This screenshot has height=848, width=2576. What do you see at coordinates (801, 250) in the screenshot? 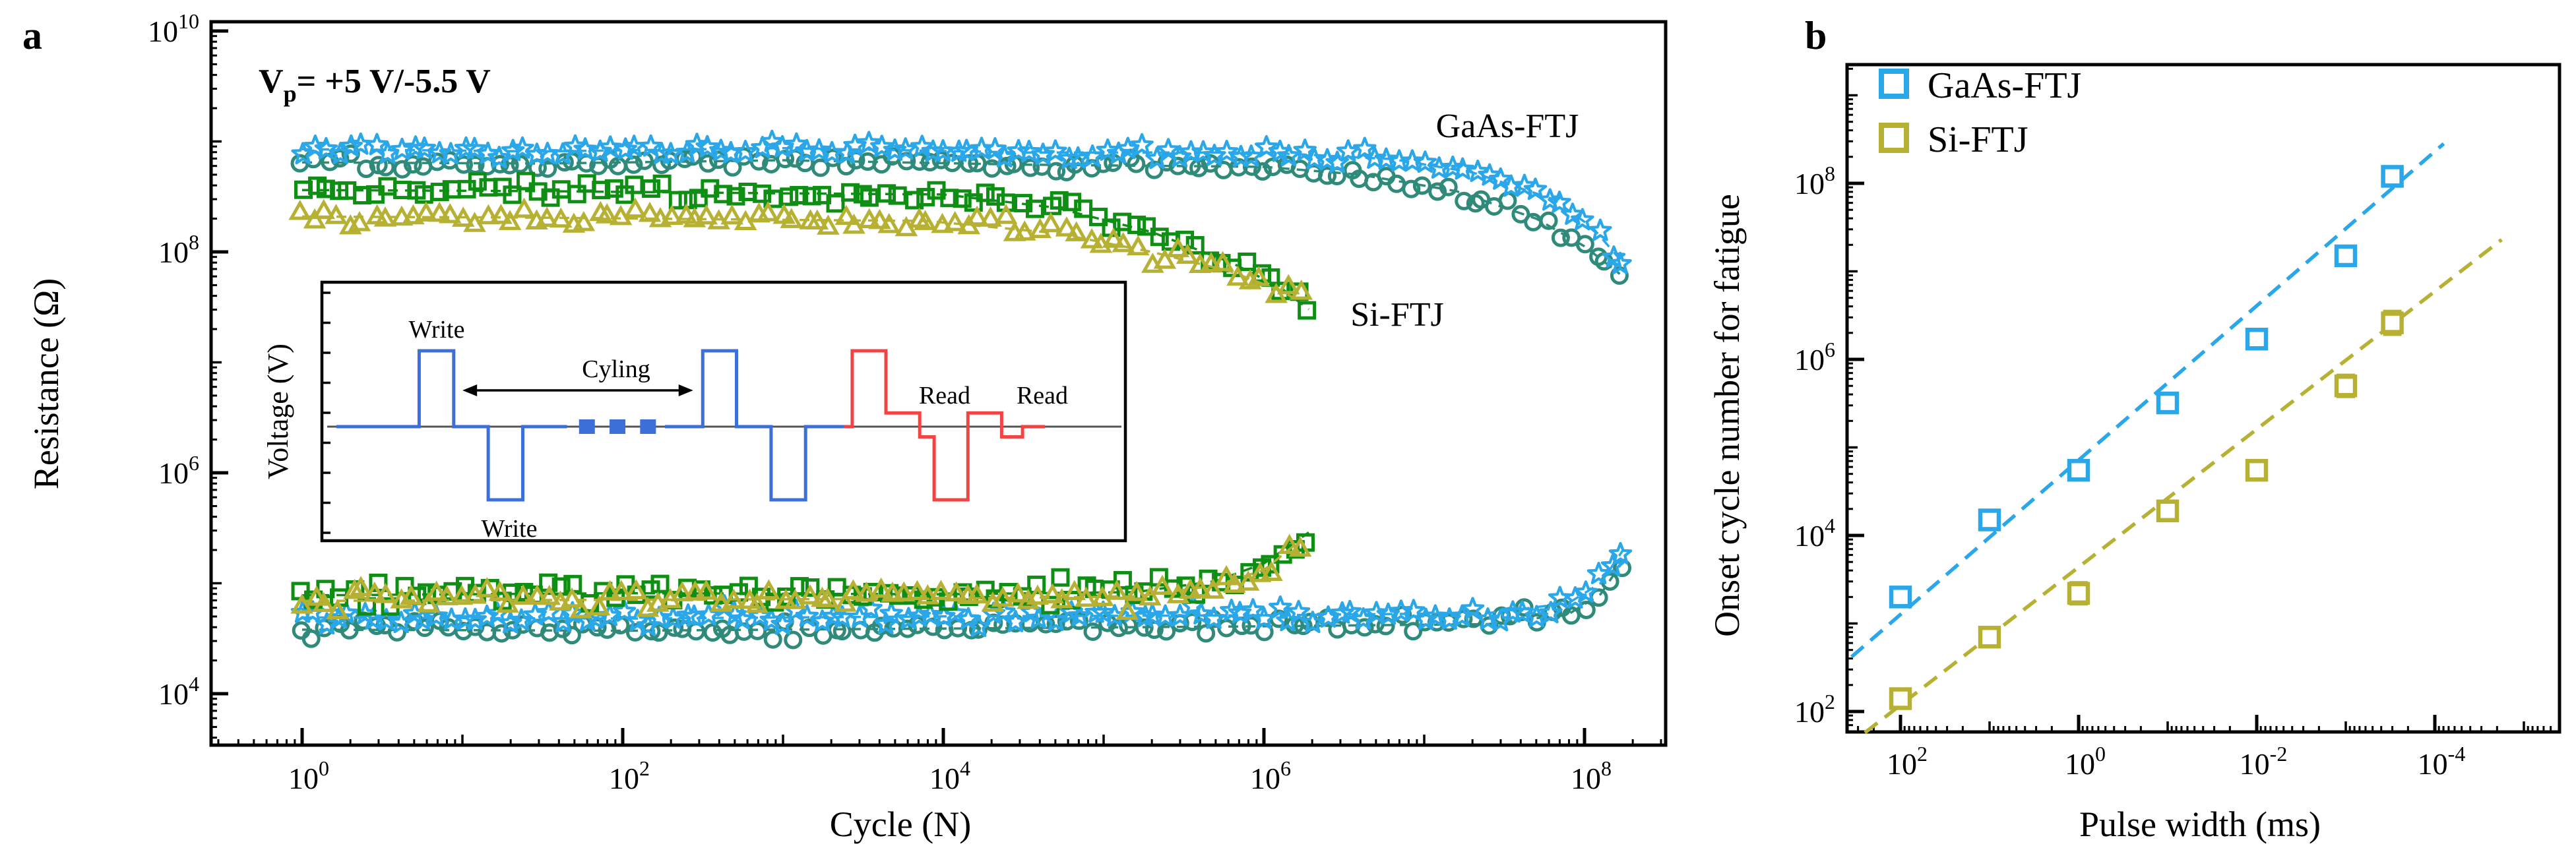
I see `series-si-ftj-hrs-triangles-` at bounding box center [801, 250].